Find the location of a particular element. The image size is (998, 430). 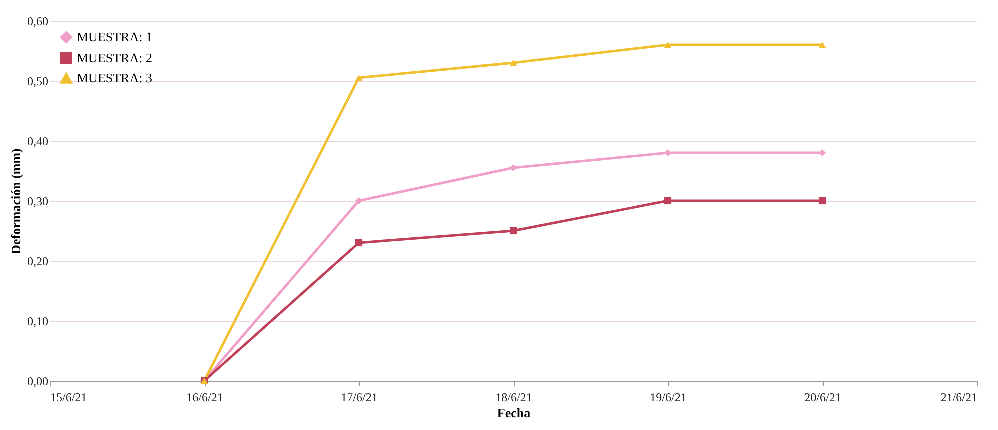

y-tick-label: 0,40 is located at coordinates (38, 141).